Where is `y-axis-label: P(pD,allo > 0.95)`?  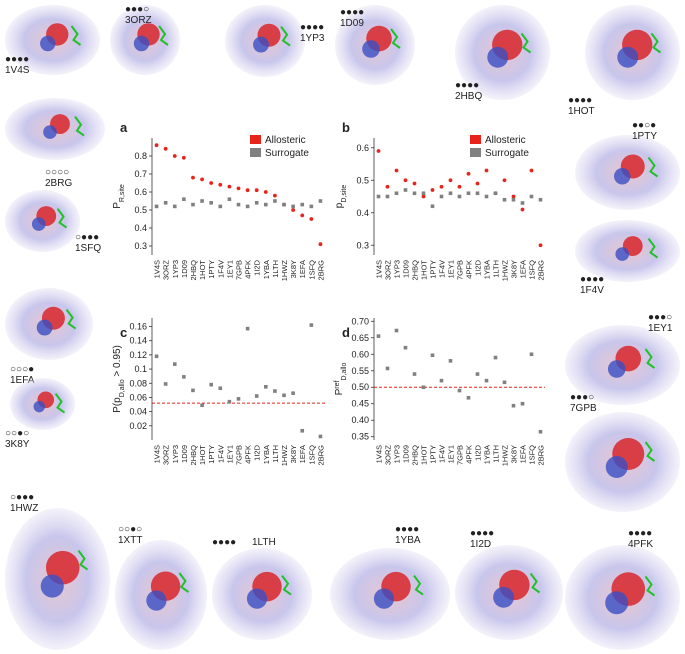
y-axis-label: P(pD,allo > 0.95) is located at coordinates (119, 379).